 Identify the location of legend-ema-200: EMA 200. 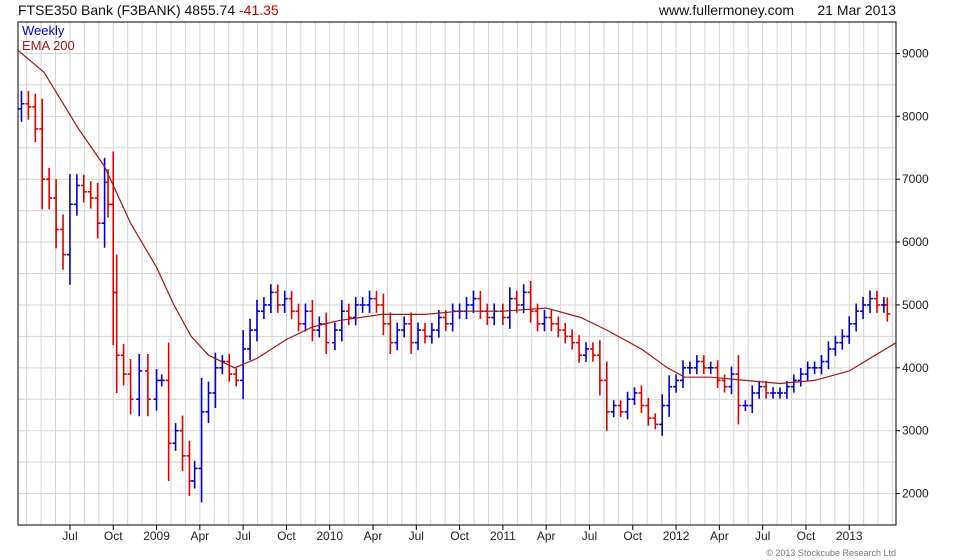
(48, 45).